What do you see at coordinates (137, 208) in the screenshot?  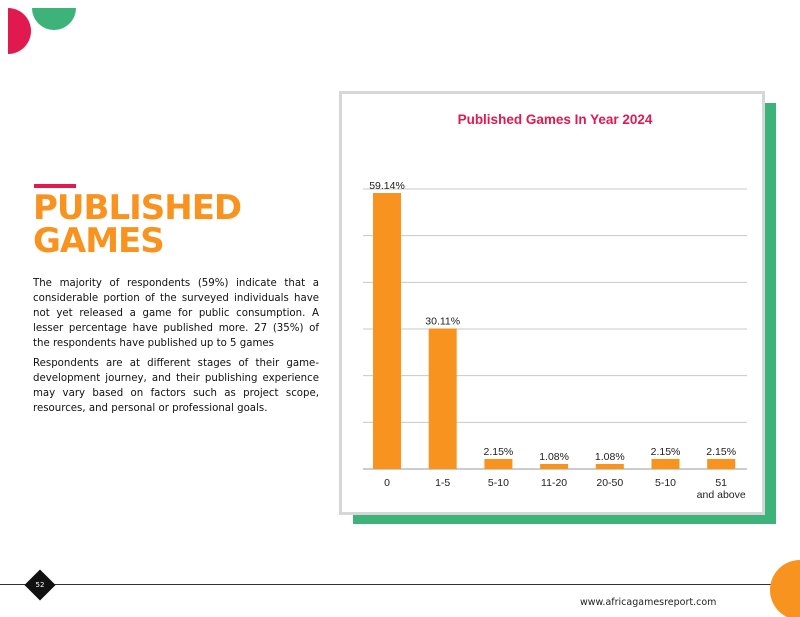 I see `heading-line-1: PUBLISHED` at bounding box center [137, 208].